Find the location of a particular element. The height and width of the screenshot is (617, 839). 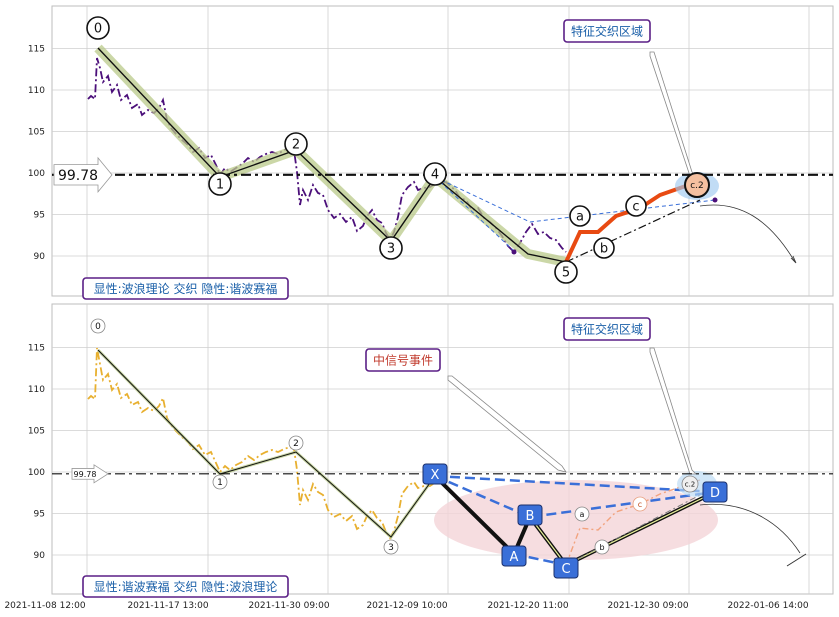

bottom-decay-arc is located at coordinates (750, 528).